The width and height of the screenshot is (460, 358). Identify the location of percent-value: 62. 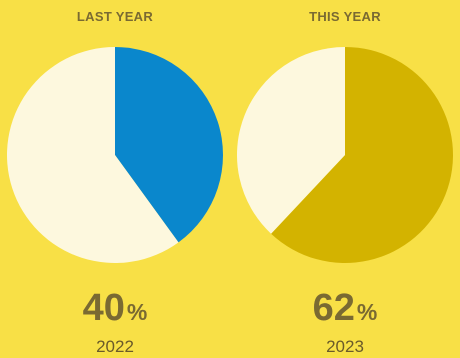
(333, 308).